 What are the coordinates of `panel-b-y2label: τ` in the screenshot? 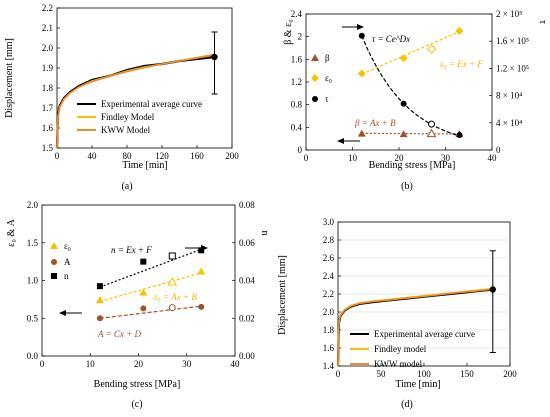 It's located at (542, 22).